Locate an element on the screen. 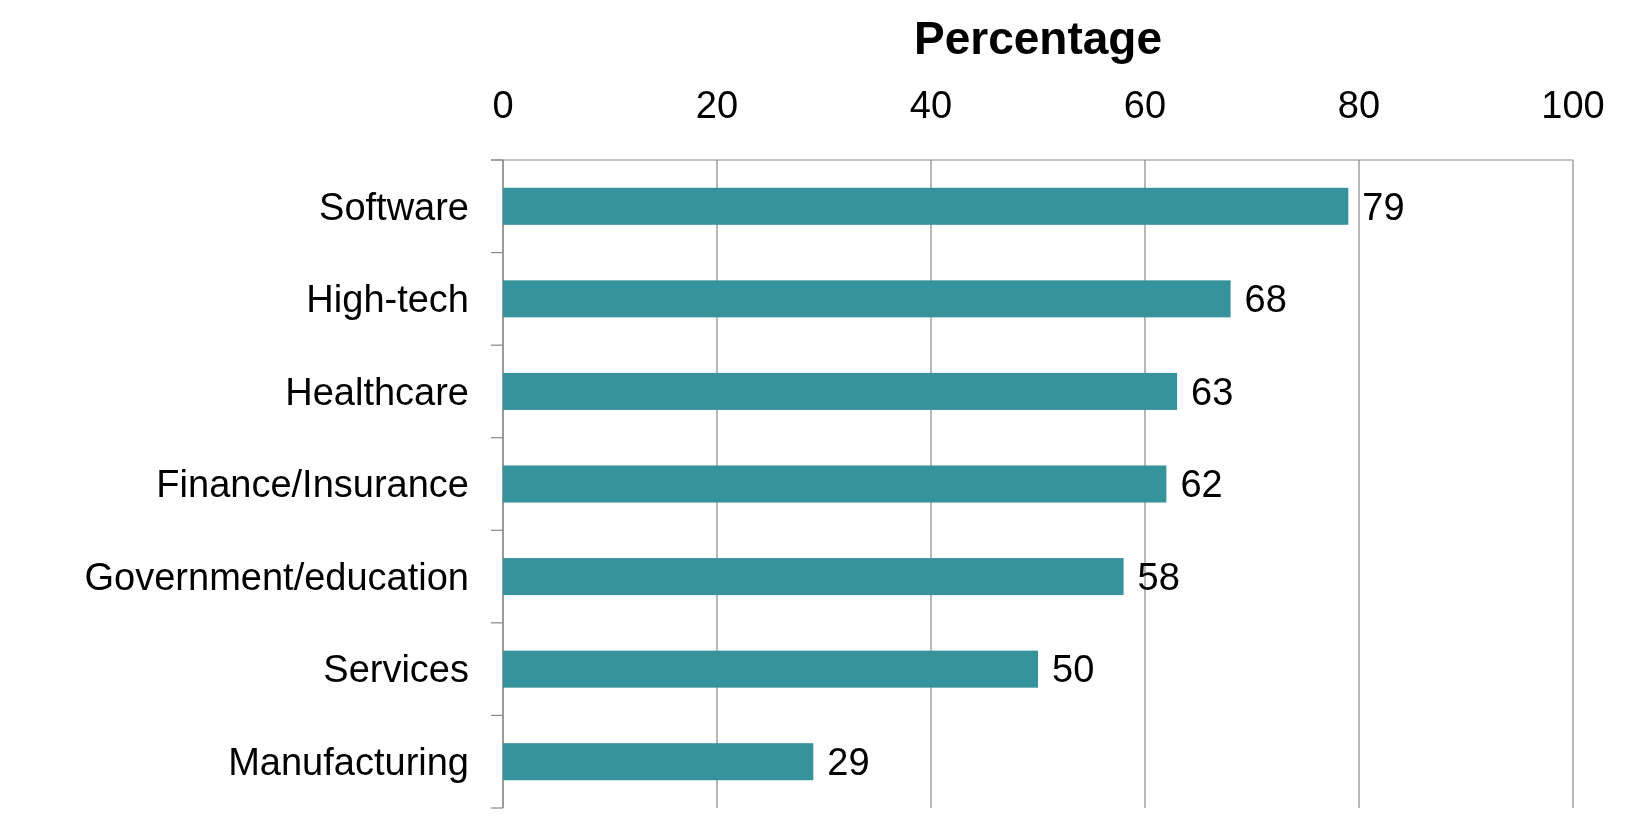  y-tick-label: Manufacturing is located at coordinates (348, 762).